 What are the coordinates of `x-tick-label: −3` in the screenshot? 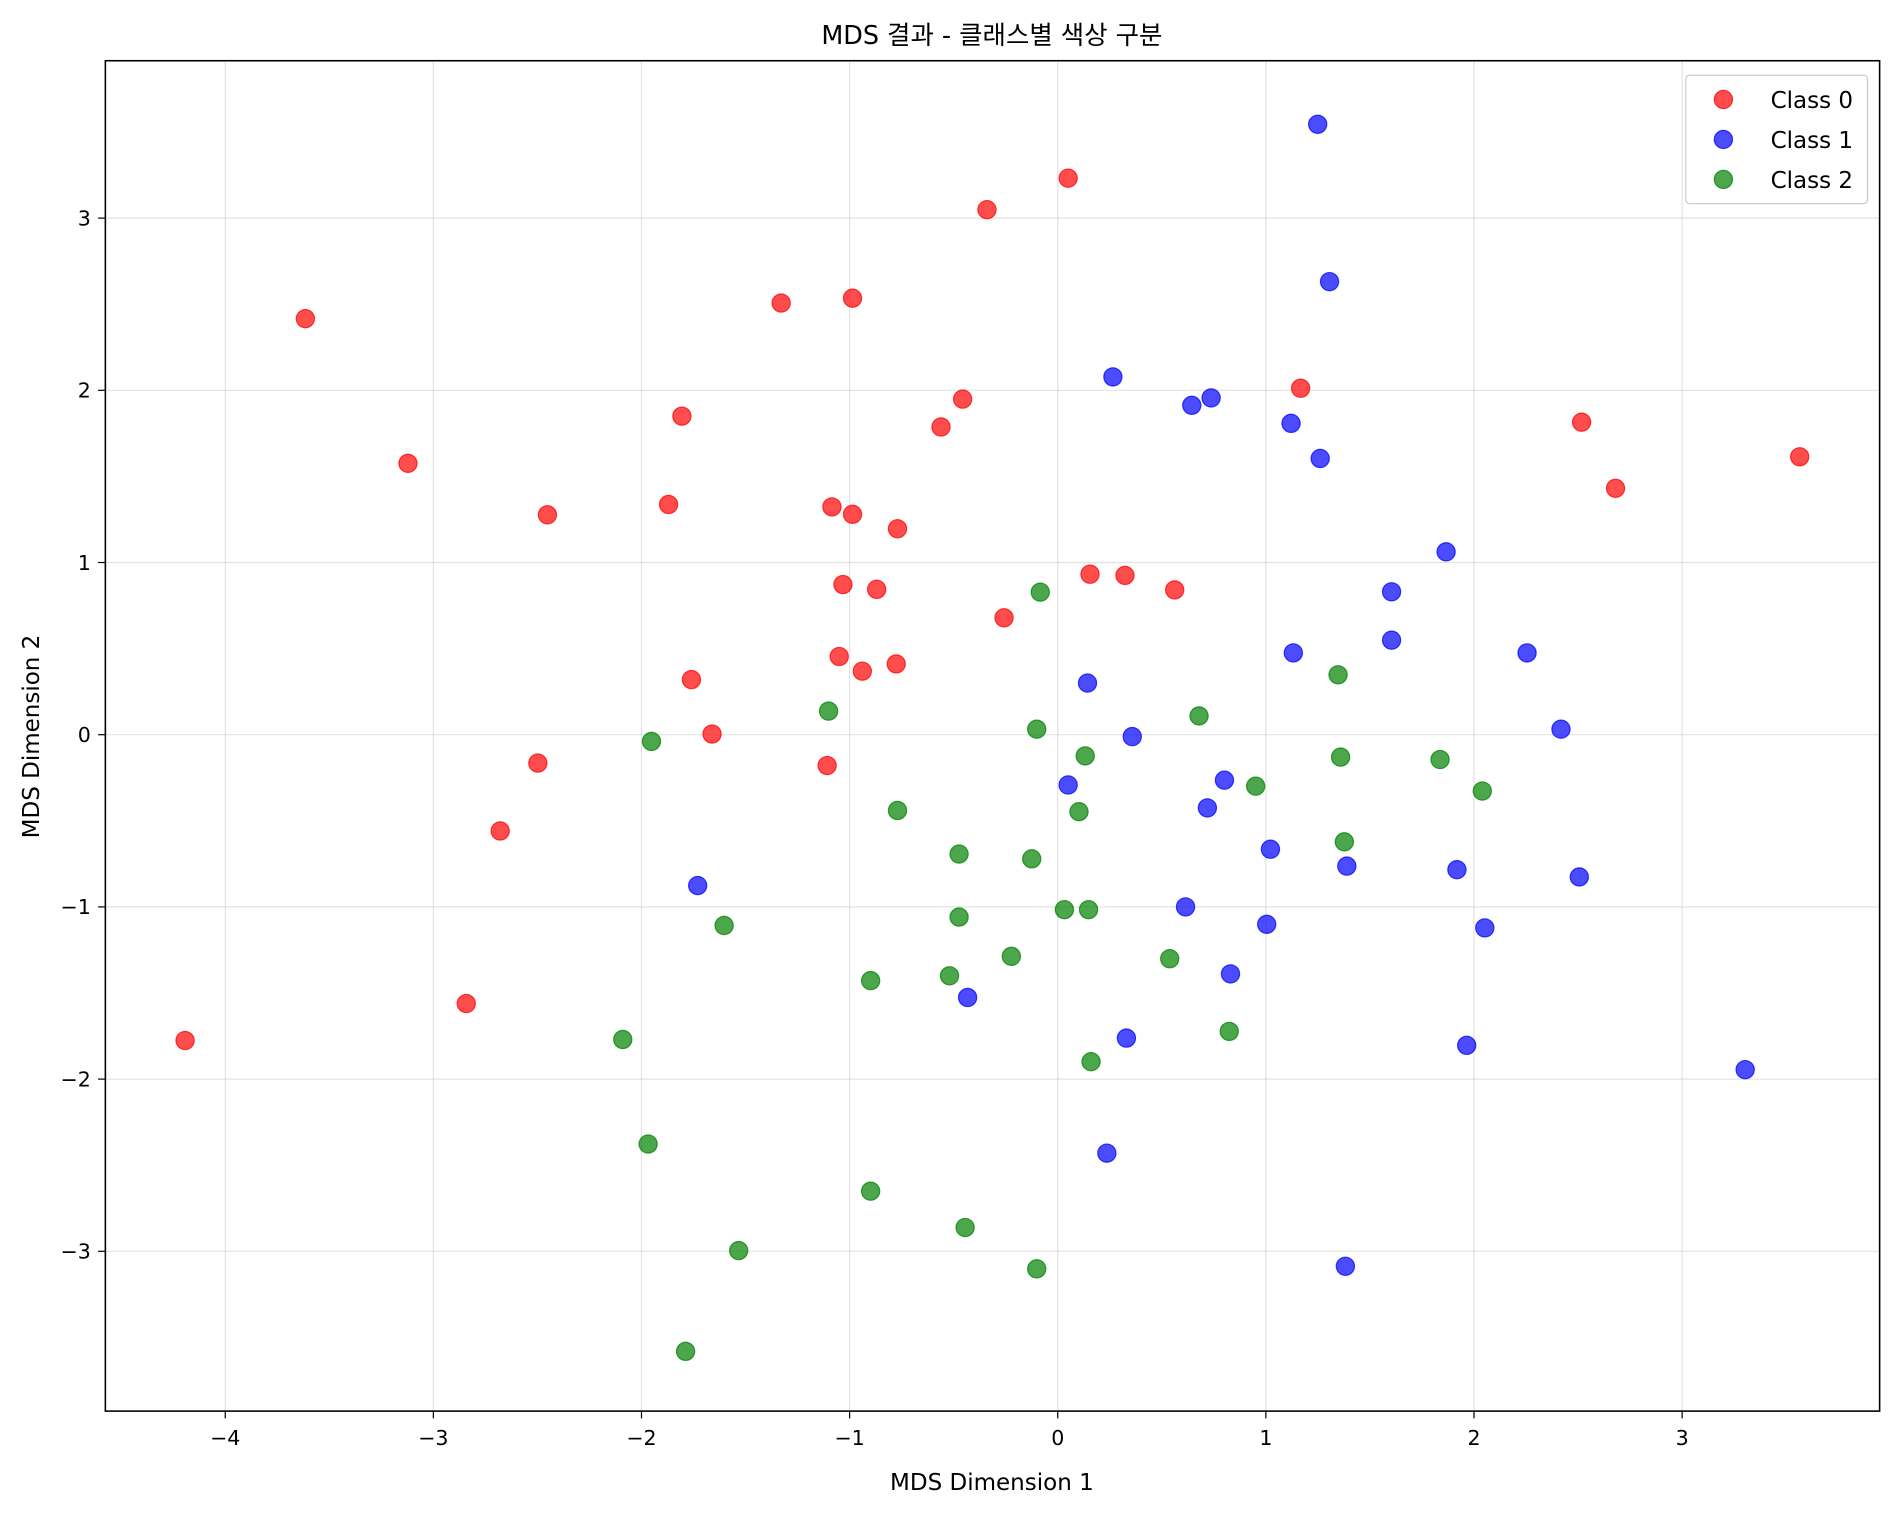 It's located at (433, 1438).